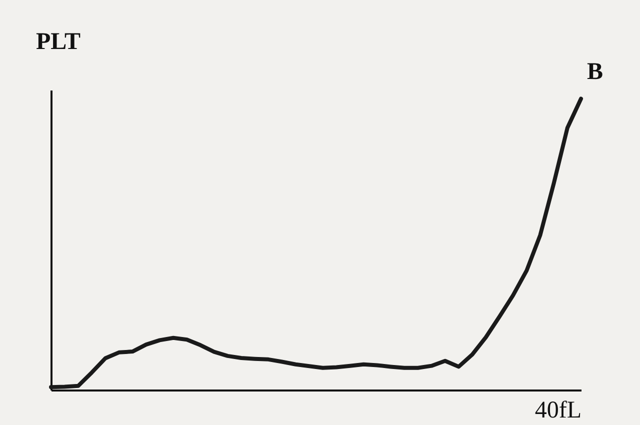 The image size is (640, 425). What do you see at coordinates (594, 72) in the screenshot?
I see `text: B` at bounding box center [594, 72].